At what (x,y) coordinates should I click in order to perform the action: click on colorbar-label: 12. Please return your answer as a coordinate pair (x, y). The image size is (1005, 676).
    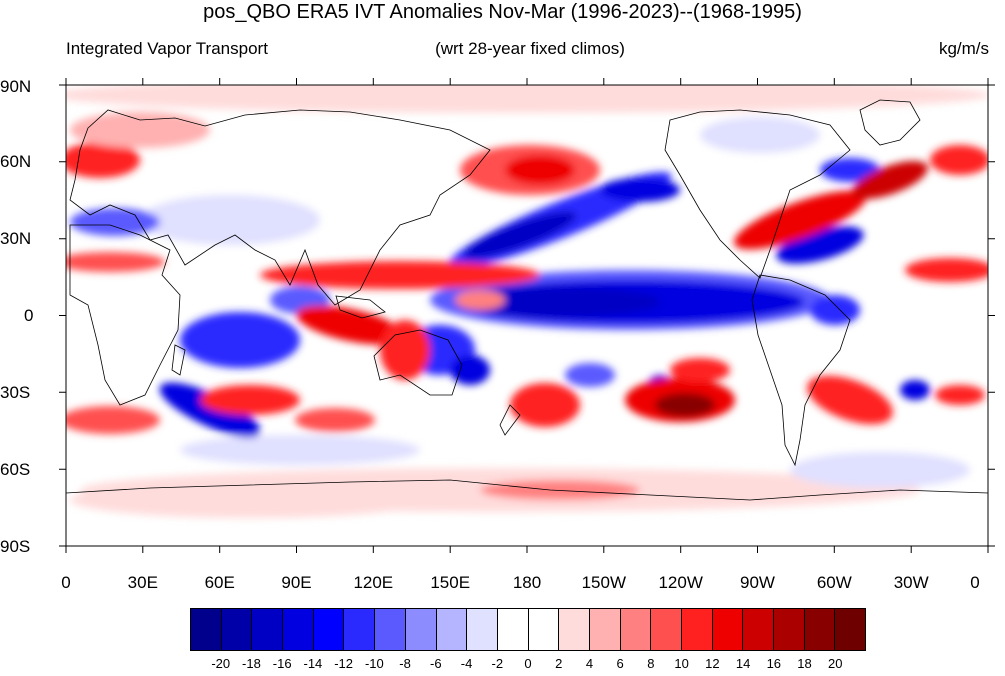
    Looking at the image, I should click on (712, 663).